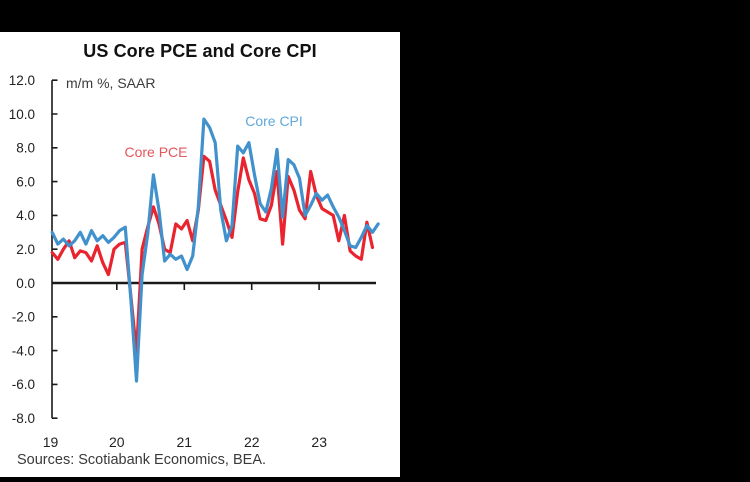 This screenshot has width=750, height=482. Describe the element at coordinates (25, 215) in the screenshot. I see `y-axis-tick-label: 4.0` at that location.